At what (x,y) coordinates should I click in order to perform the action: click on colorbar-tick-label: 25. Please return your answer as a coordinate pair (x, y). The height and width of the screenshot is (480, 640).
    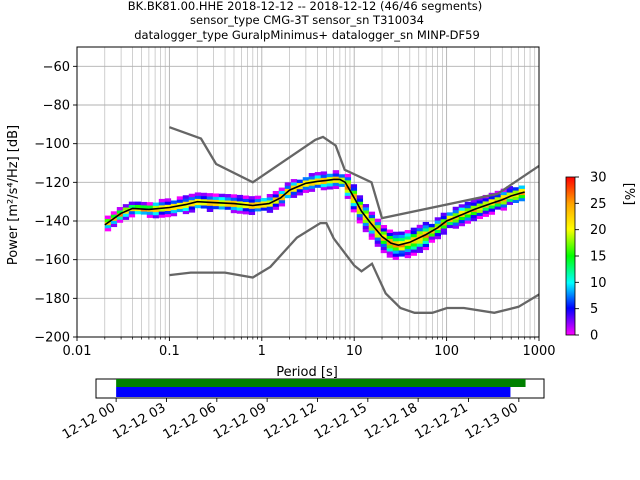
    Looking at the image, I should click on (598, 204).